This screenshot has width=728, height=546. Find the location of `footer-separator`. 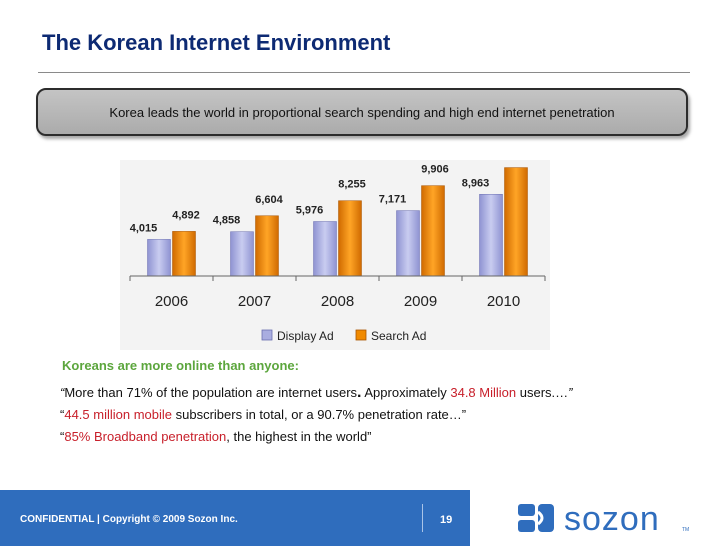

footer-separator is located at coordinates (422, 518).